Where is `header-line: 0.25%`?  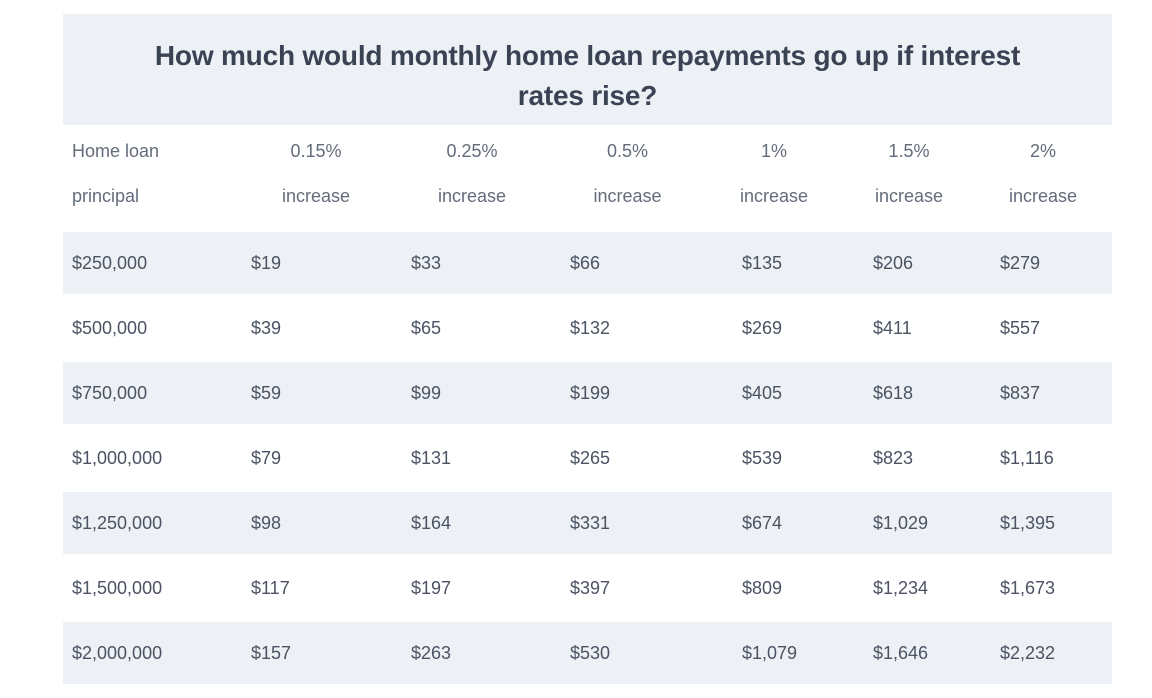 header-line: 0.25% is located at coordinates (472, 150).